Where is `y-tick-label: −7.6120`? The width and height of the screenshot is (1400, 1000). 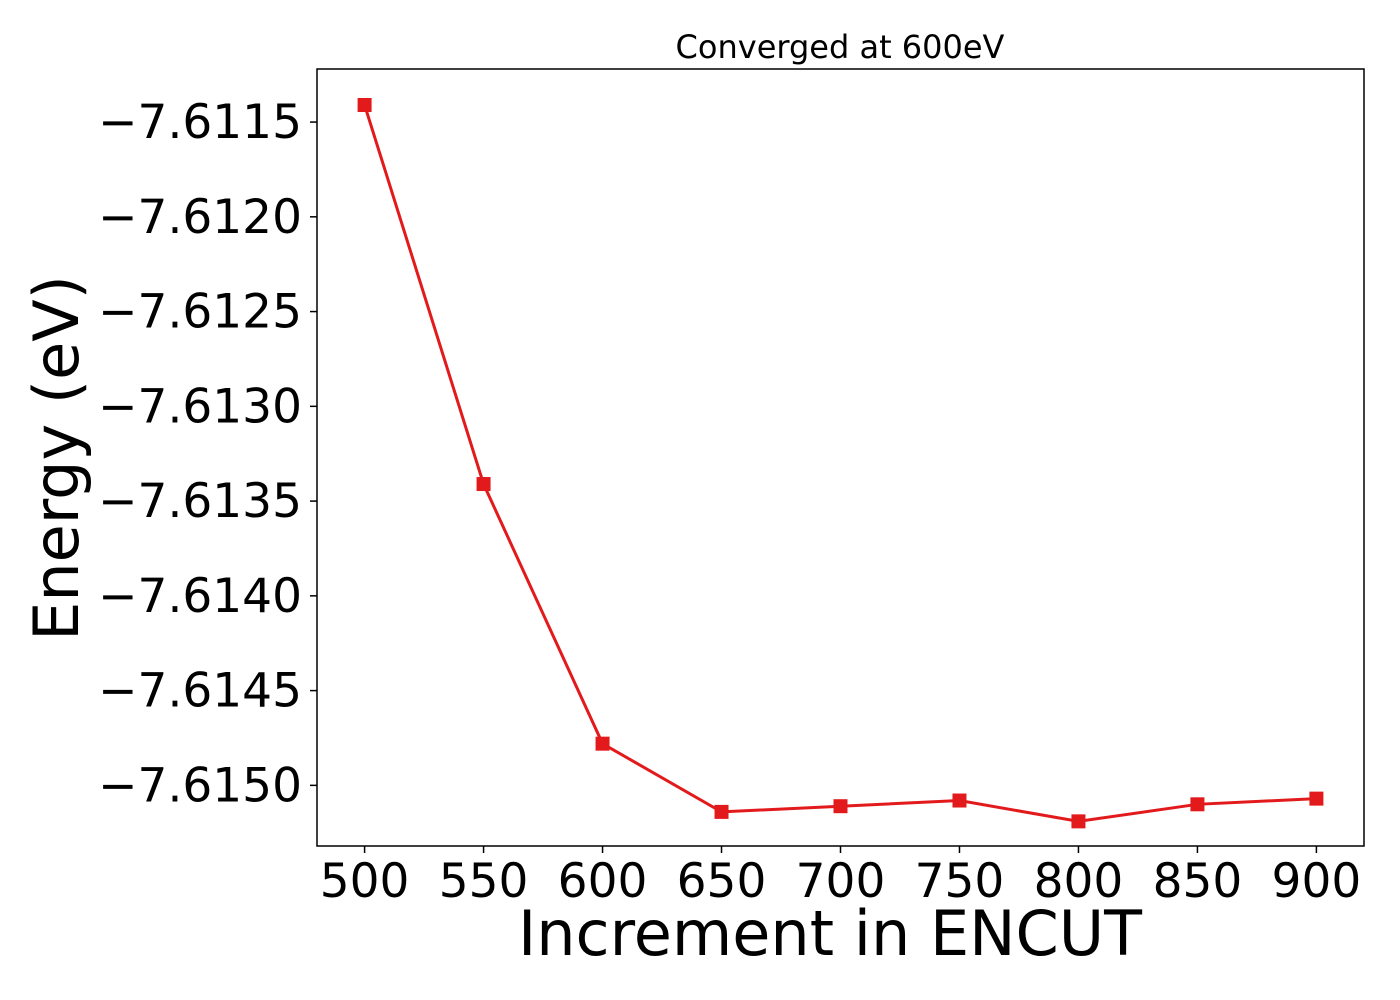
y-tick-label: −7.6120 is located at coordinates (200, 217).